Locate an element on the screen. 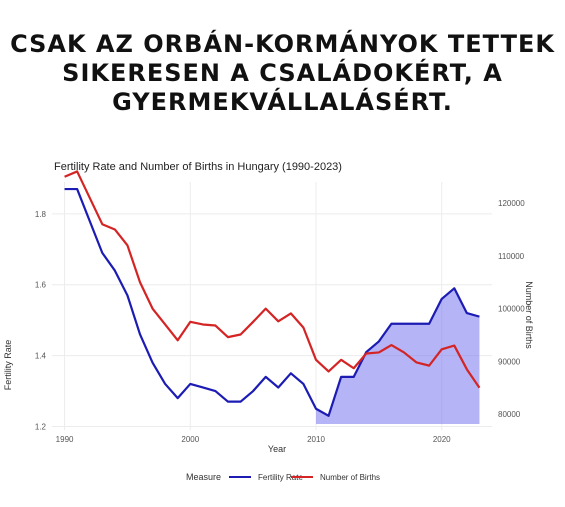  y-tick-label: 1.2 is located at coordinates (41, 426).